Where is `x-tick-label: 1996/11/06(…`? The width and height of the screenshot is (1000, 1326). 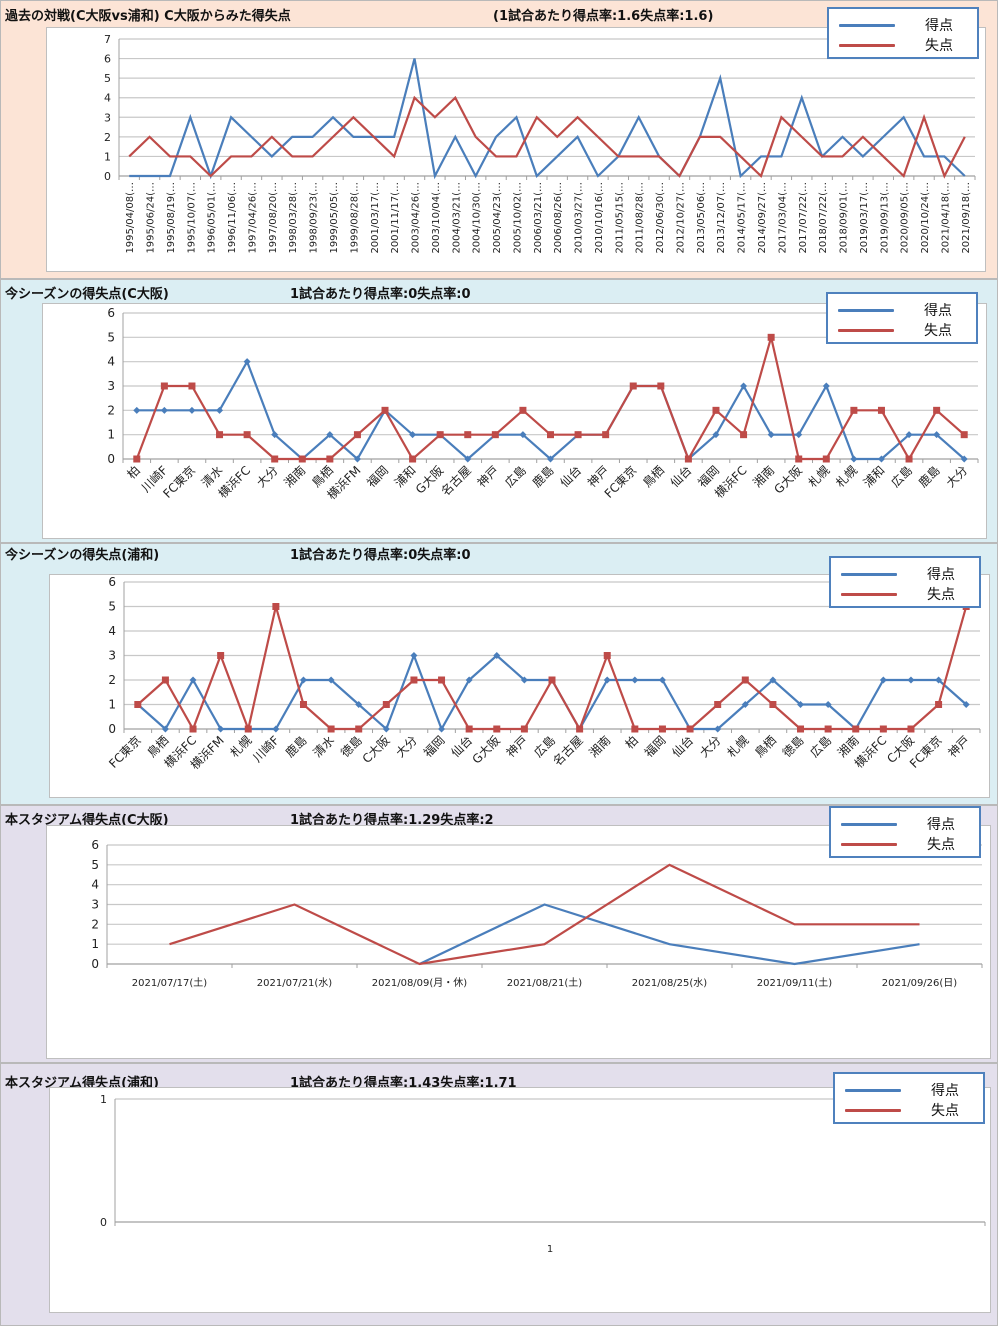
x-tick-label: 1996/11/06(… is located at coordinates (232, 218).